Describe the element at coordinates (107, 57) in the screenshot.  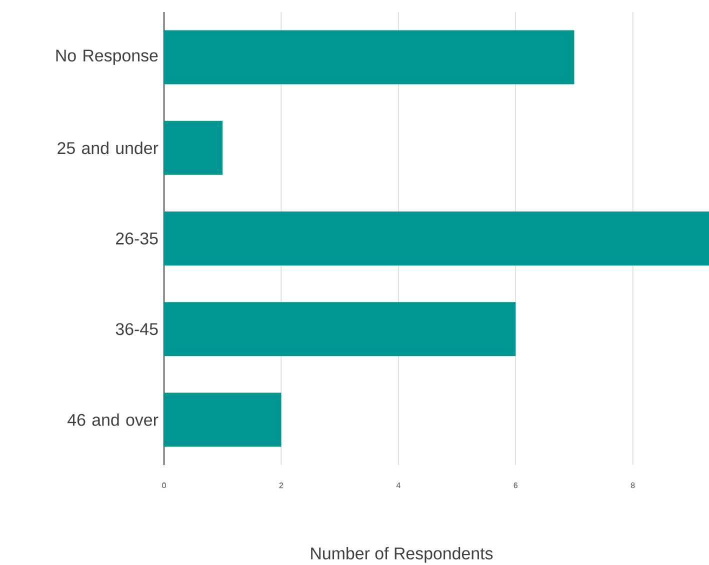
I see `y-tick-label: No Response` at that location.